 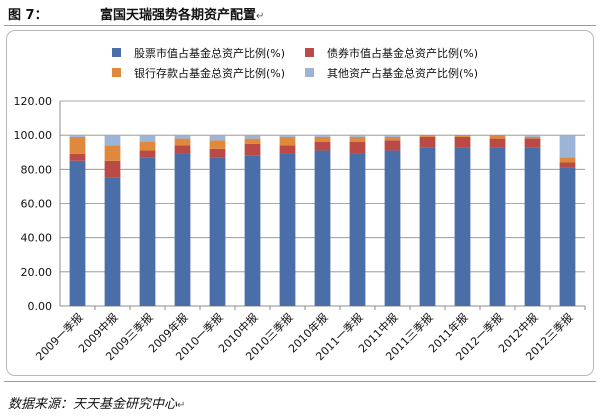 What do you see at coordinates (178, 15) in the screenshot?
I see `figure-title-text: 富国天瑞强势各期资产配置` at bounding box center [178, 15].